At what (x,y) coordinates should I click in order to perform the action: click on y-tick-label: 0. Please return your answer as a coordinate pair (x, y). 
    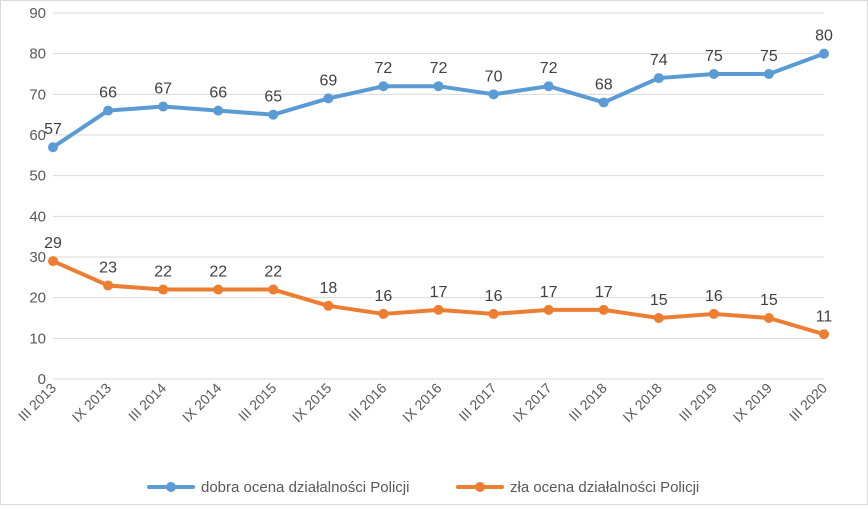
    Looking at the image, I should click on (42, 379).